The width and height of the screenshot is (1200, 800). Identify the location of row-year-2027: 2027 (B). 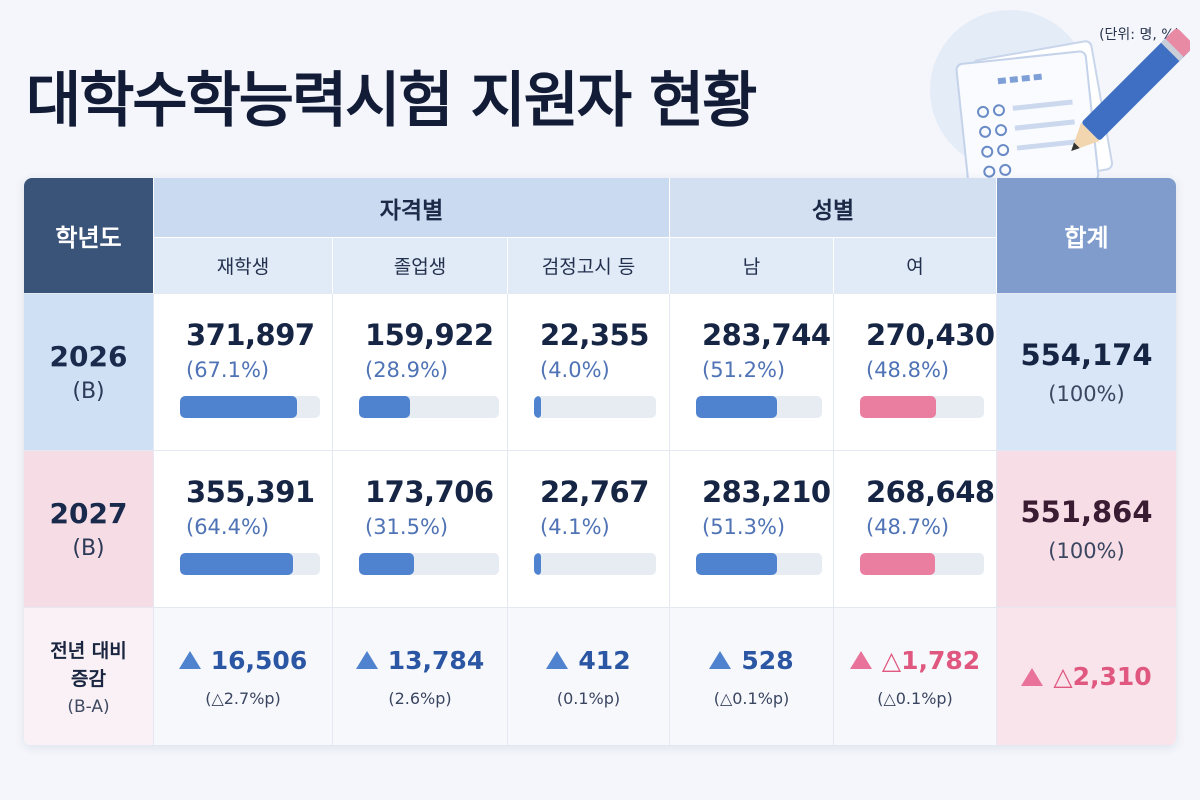
(89, 529).